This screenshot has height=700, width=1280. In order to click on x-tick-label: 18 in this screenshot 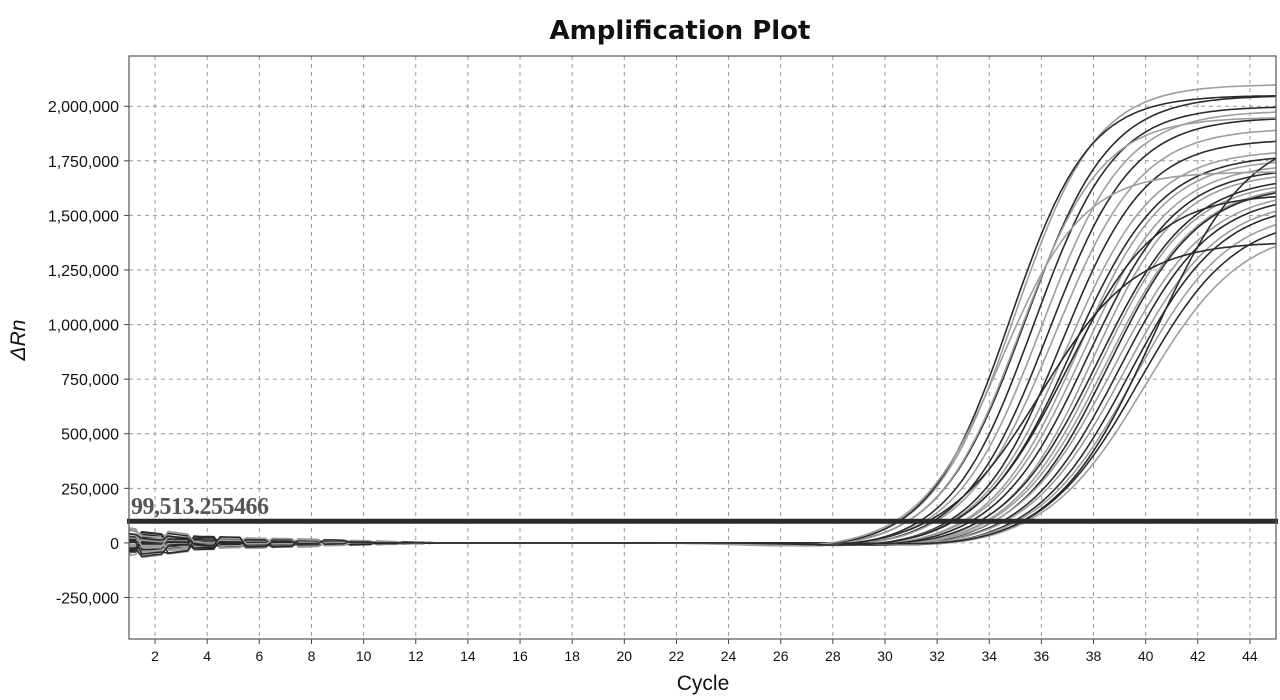, I will do `click(572, 656)`.